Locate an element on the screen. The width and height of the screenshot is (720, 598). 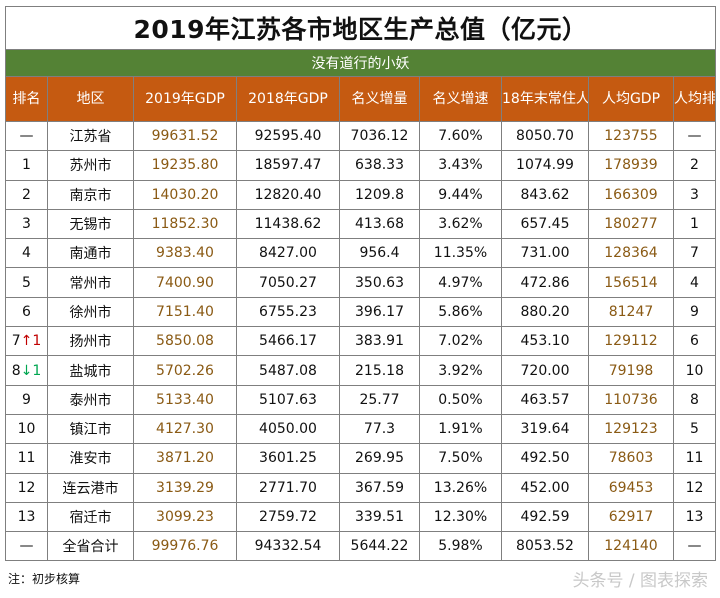
rank-value: 4 is located at coordinates (26, 253).